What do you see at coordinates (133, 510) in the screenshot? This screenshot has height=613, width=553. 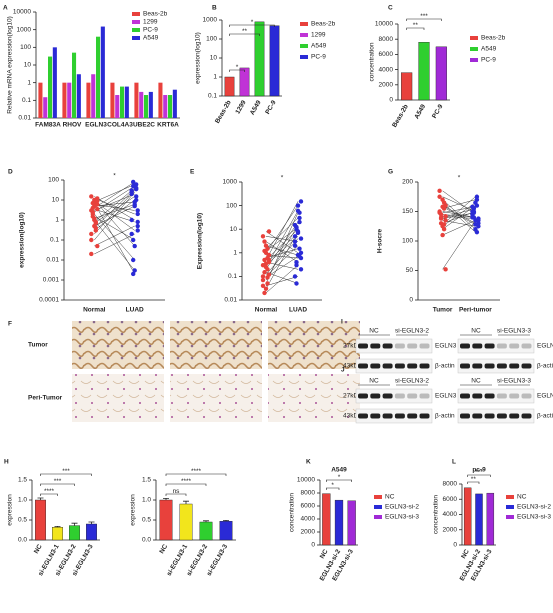 I see `y-axis-label: expression` at bounding box center [133, 510].